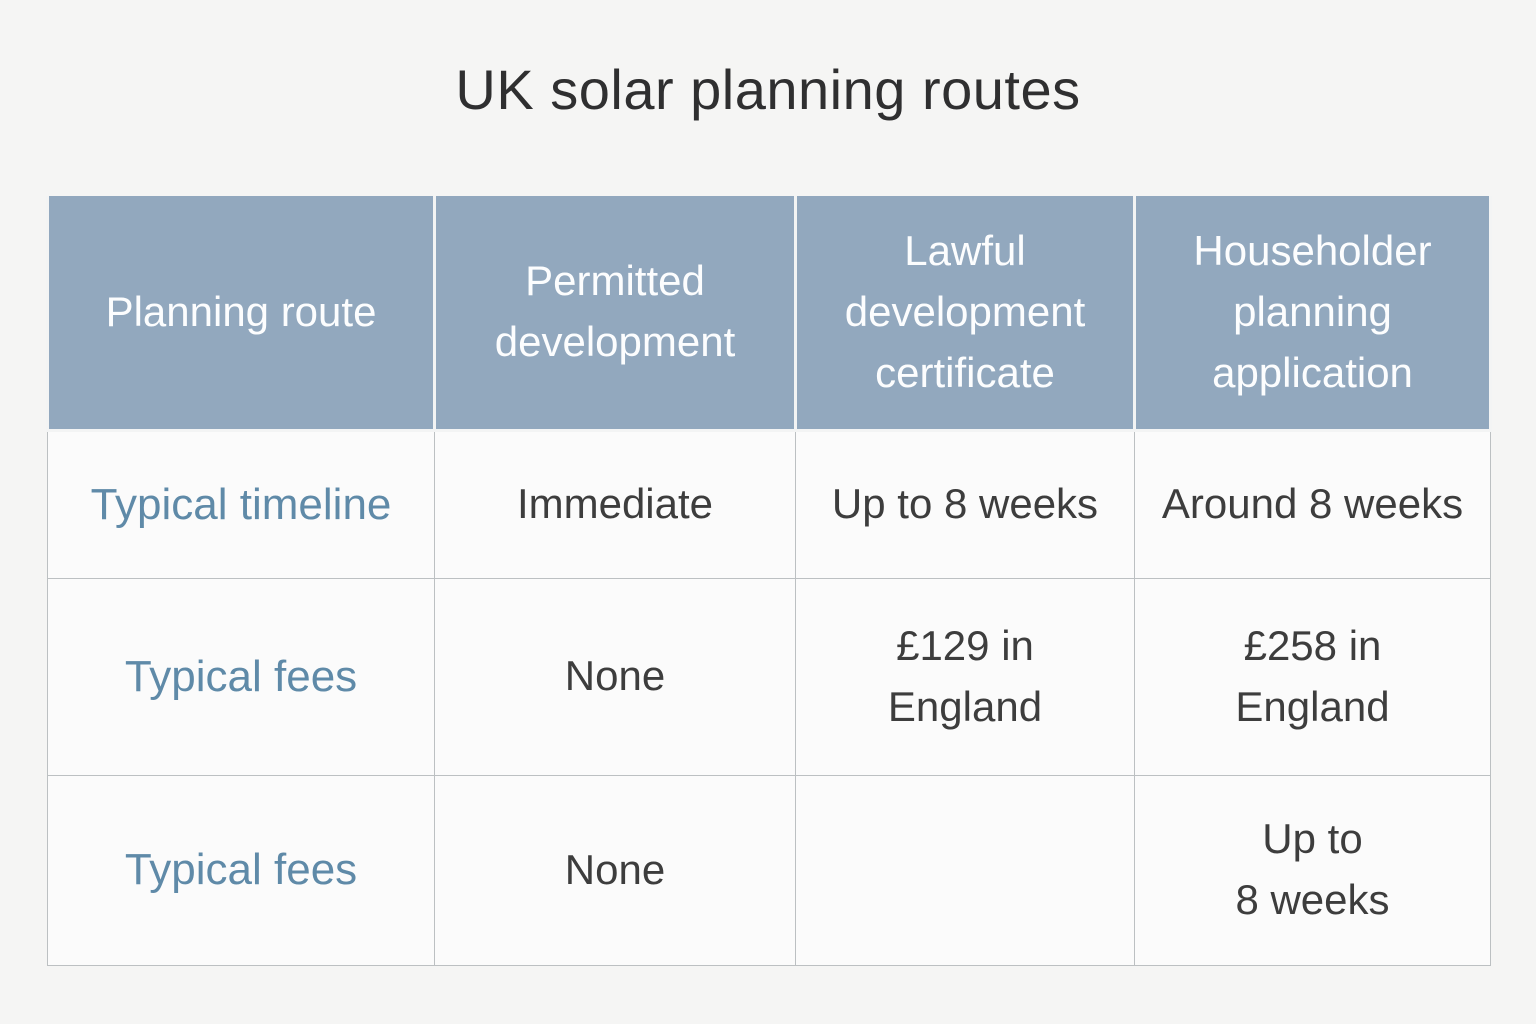  Describe the element at coordinates (241, 504) in the screenshot. I see `row-label-typical-timeline: Typical timeline` at that location.